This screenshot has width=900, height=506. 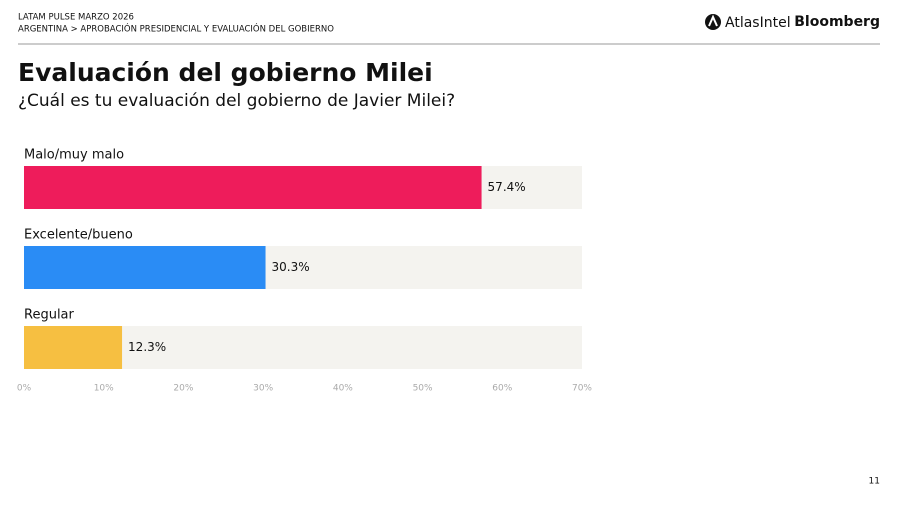 What do you see at coordinates (502, 389) in the screenshot?
I see `x-tick-label: 60%` at bounding box center [502, 389].